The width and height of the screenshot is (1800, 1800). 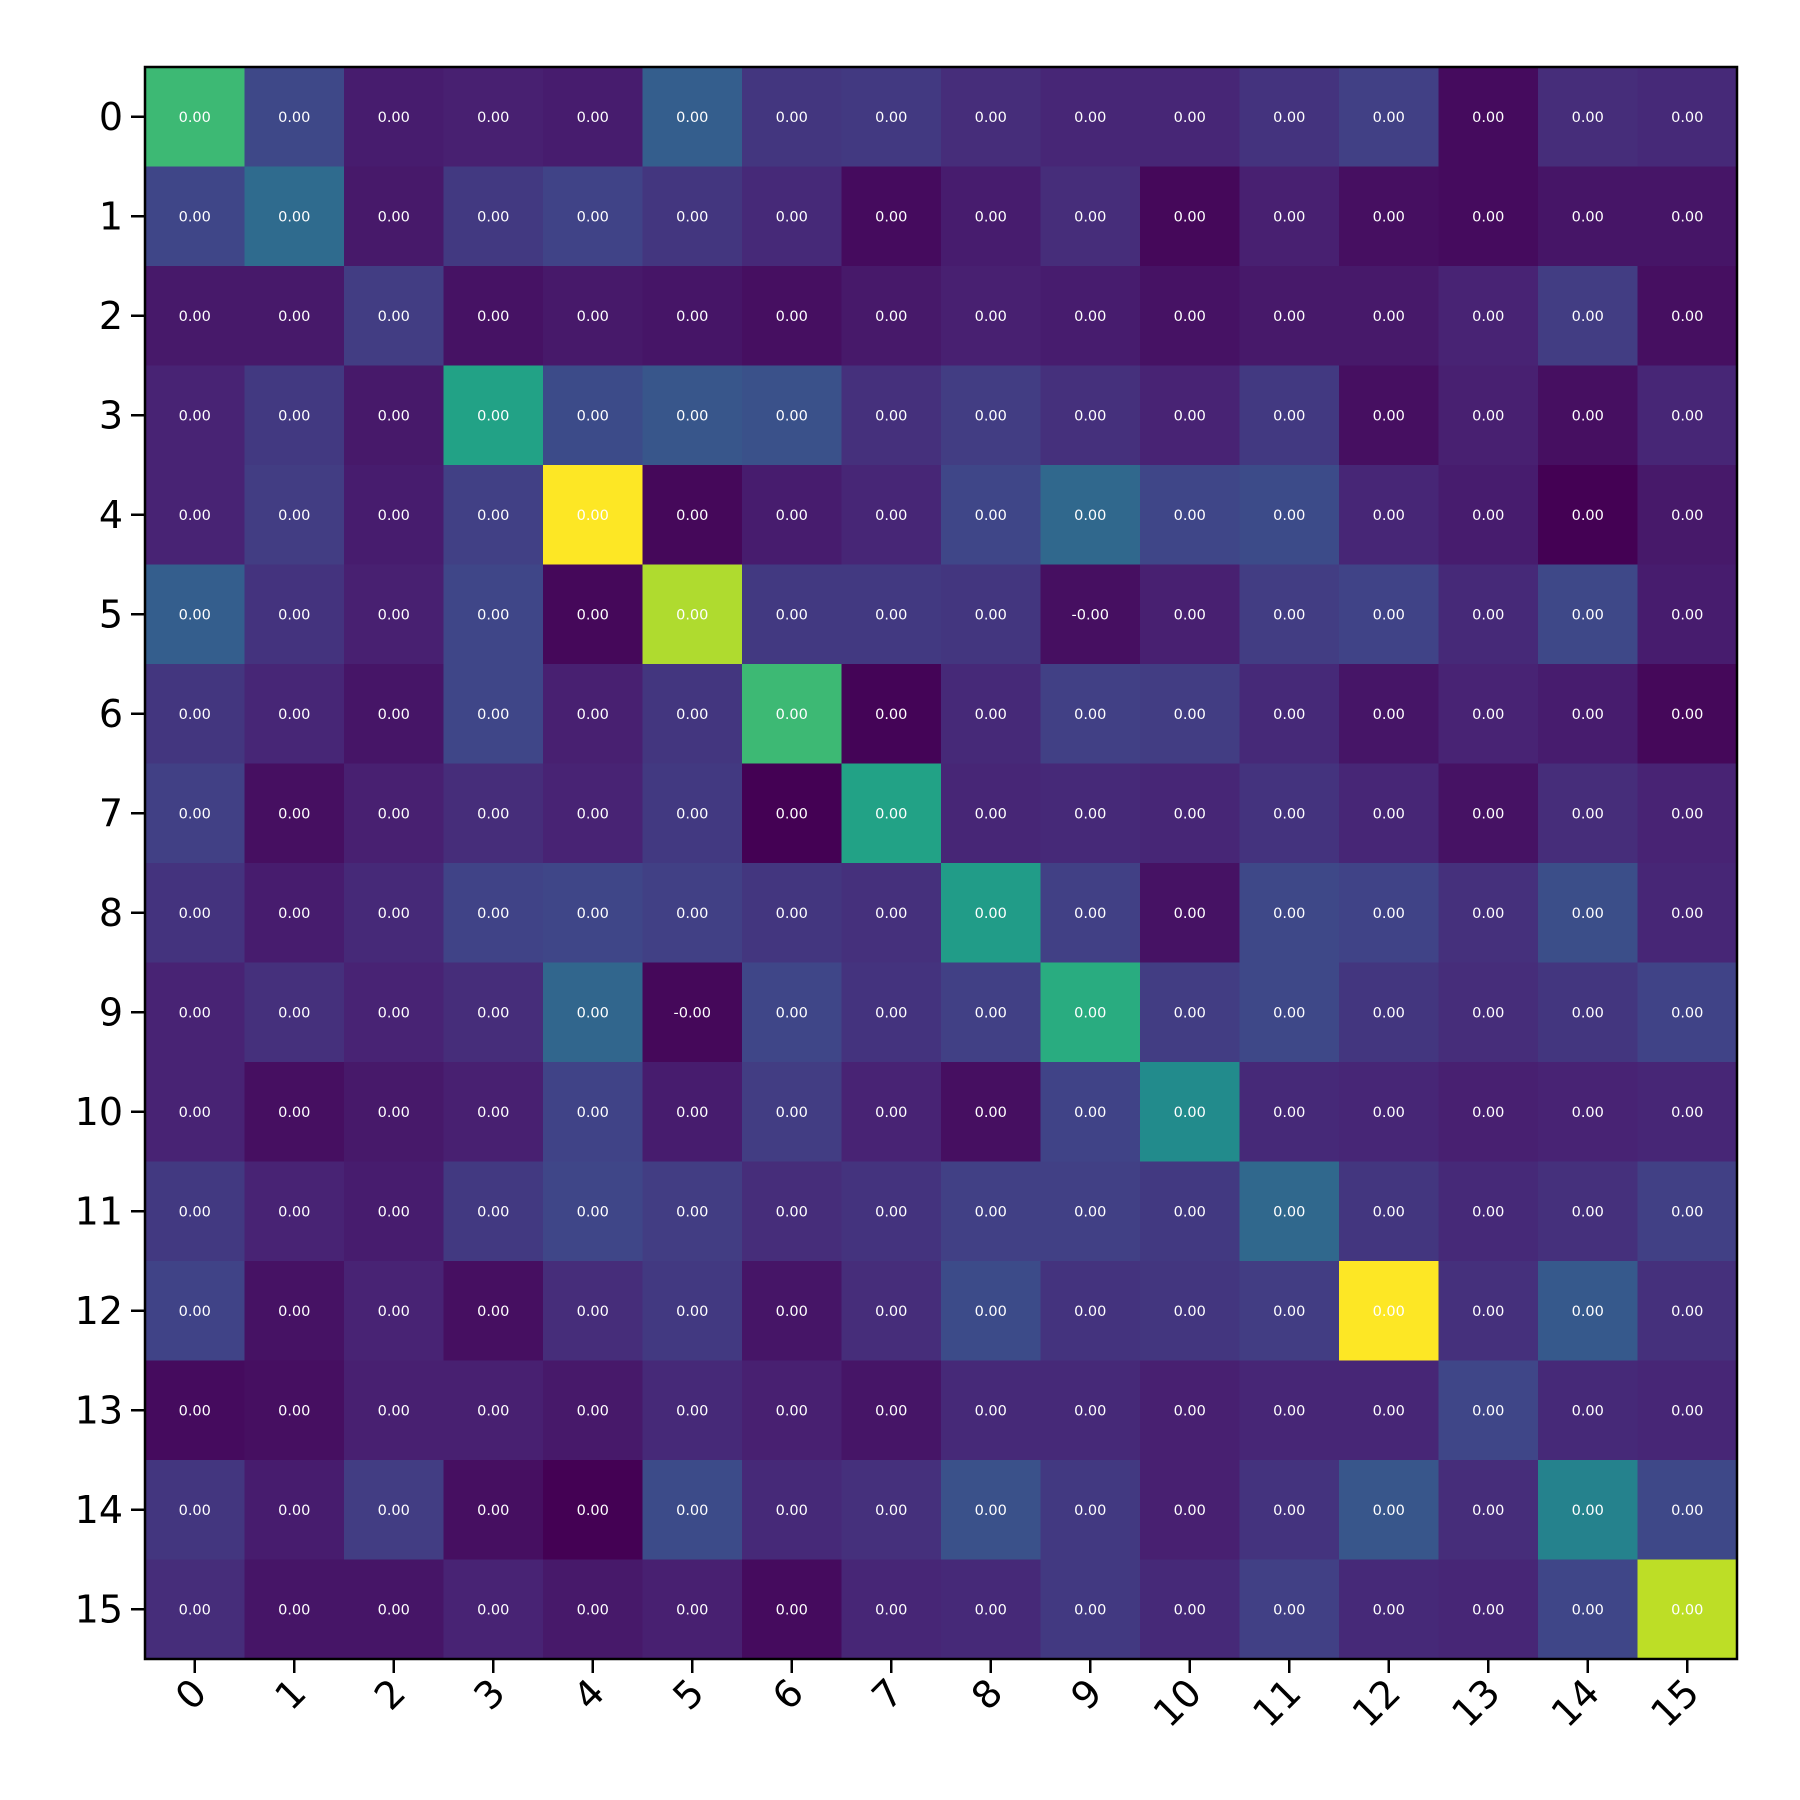 What do you see at coordinates (394, 1510) in the screenshot?
I see `heatmap-cell-r14-c2` at bounding box center [394, 1510].